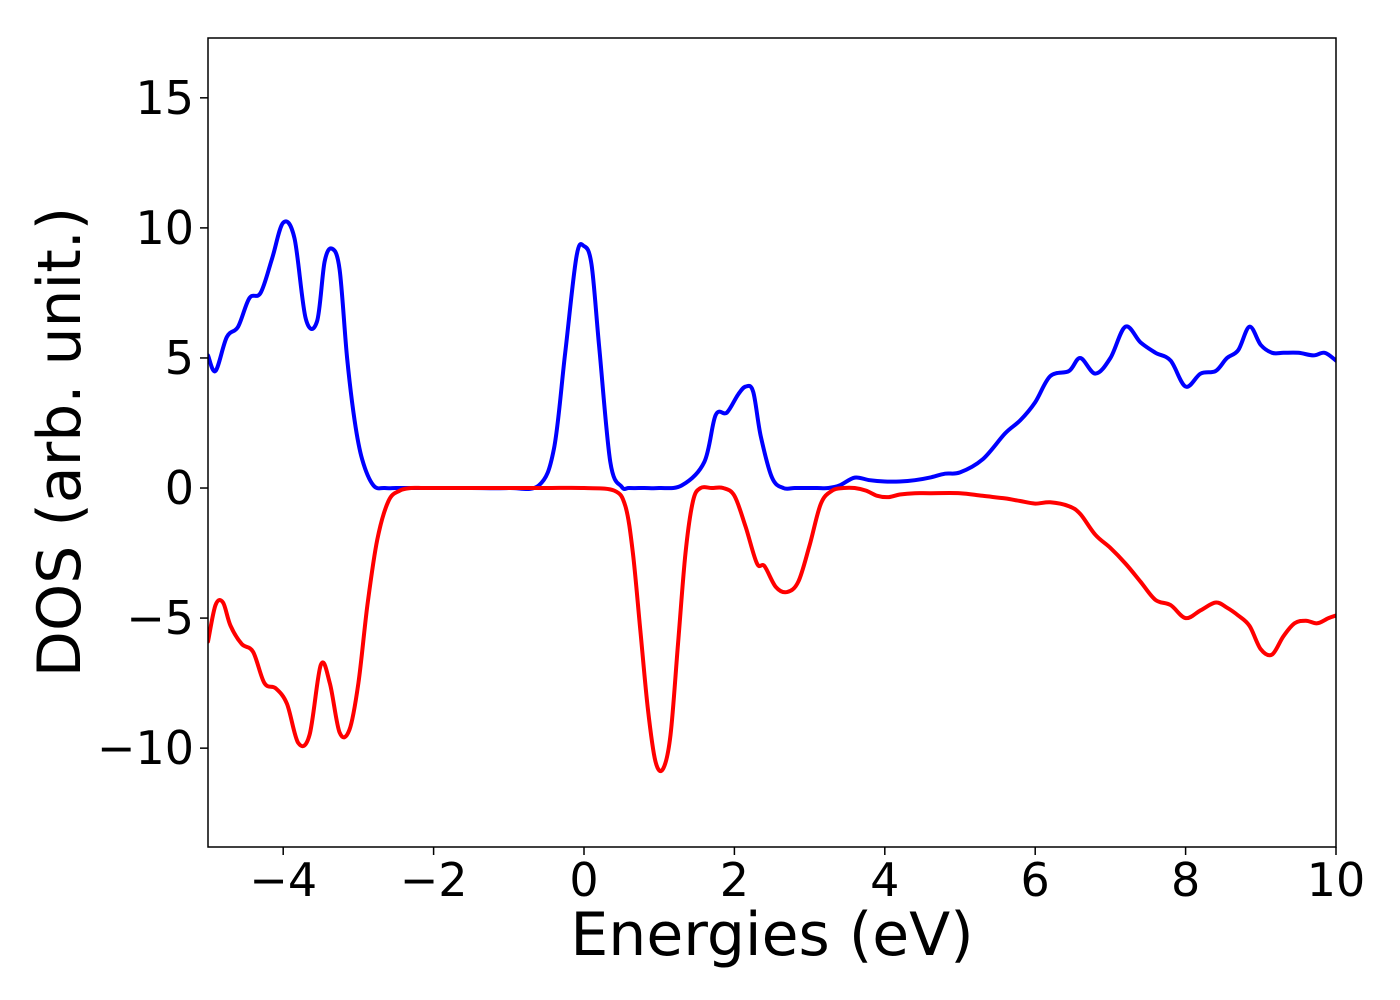  Describe the element at coordinates (283, 880) in the screenshot. I see `x-tick-label: −4` at that location.